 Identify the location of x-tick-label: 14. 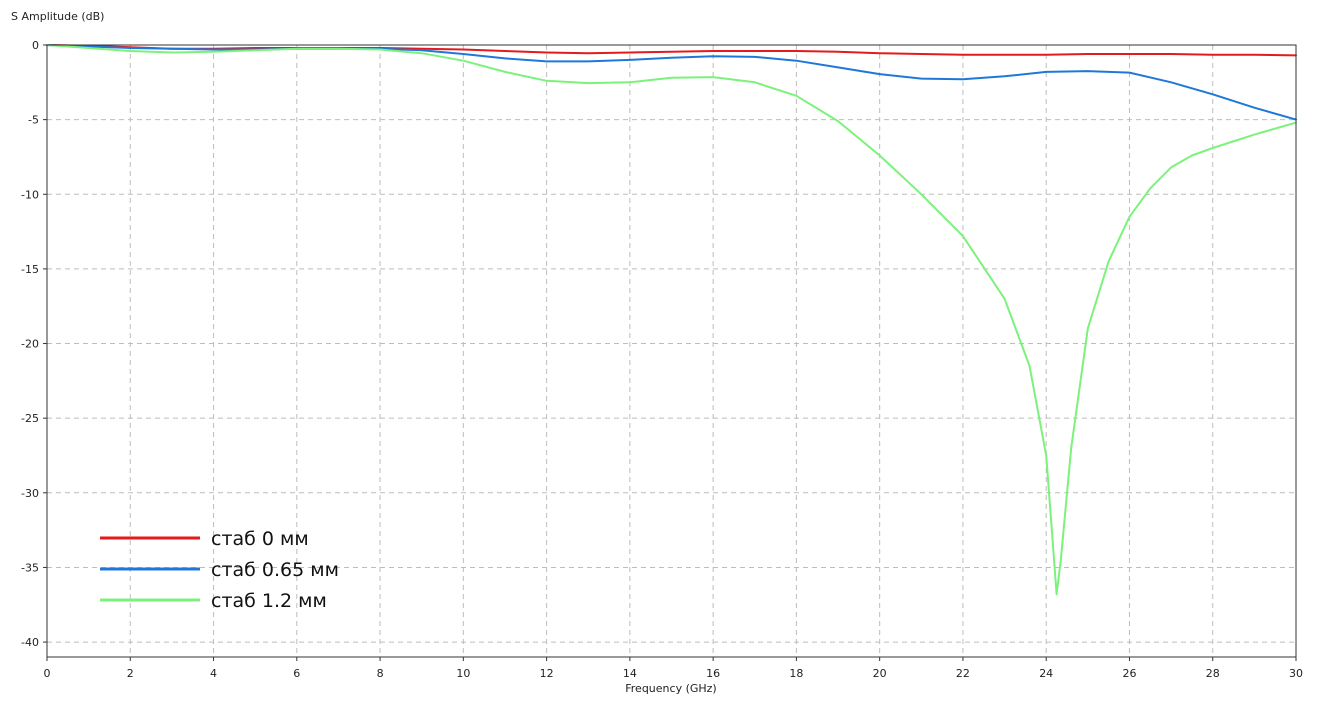
(630, 673).